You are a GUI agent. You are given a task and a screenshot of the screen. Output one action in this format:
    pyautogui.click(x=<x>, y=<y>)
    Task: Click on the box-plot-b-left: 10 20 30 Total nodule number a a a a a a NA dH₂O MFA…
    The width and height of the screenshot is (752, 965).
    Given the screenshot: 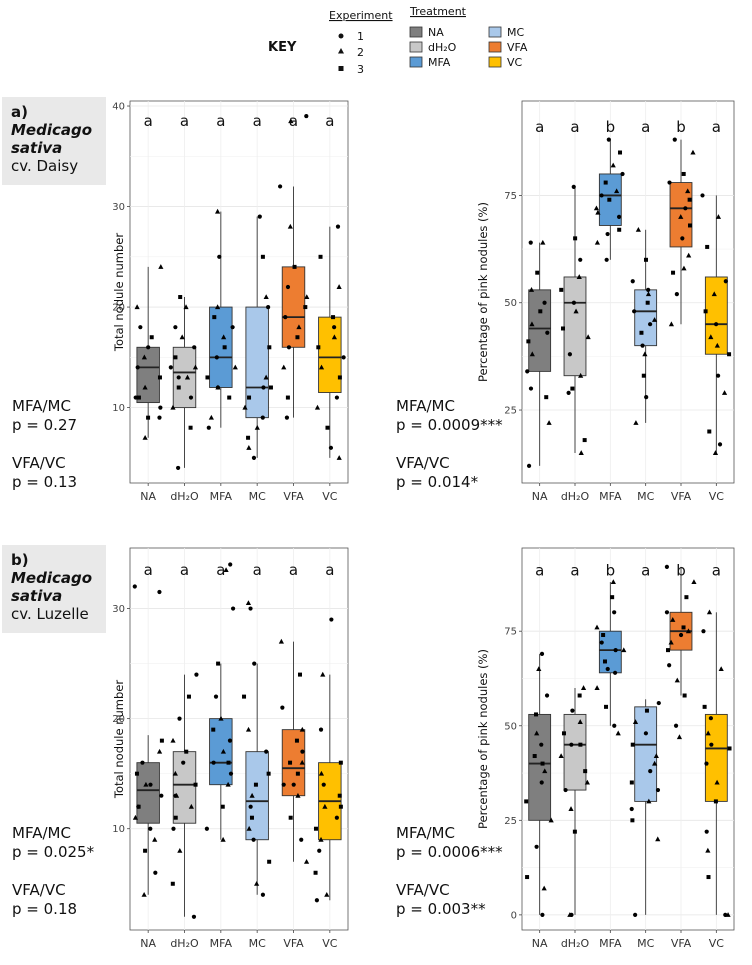 What is the action you would take?
    pyautogui.click(x=230, y=748)
    